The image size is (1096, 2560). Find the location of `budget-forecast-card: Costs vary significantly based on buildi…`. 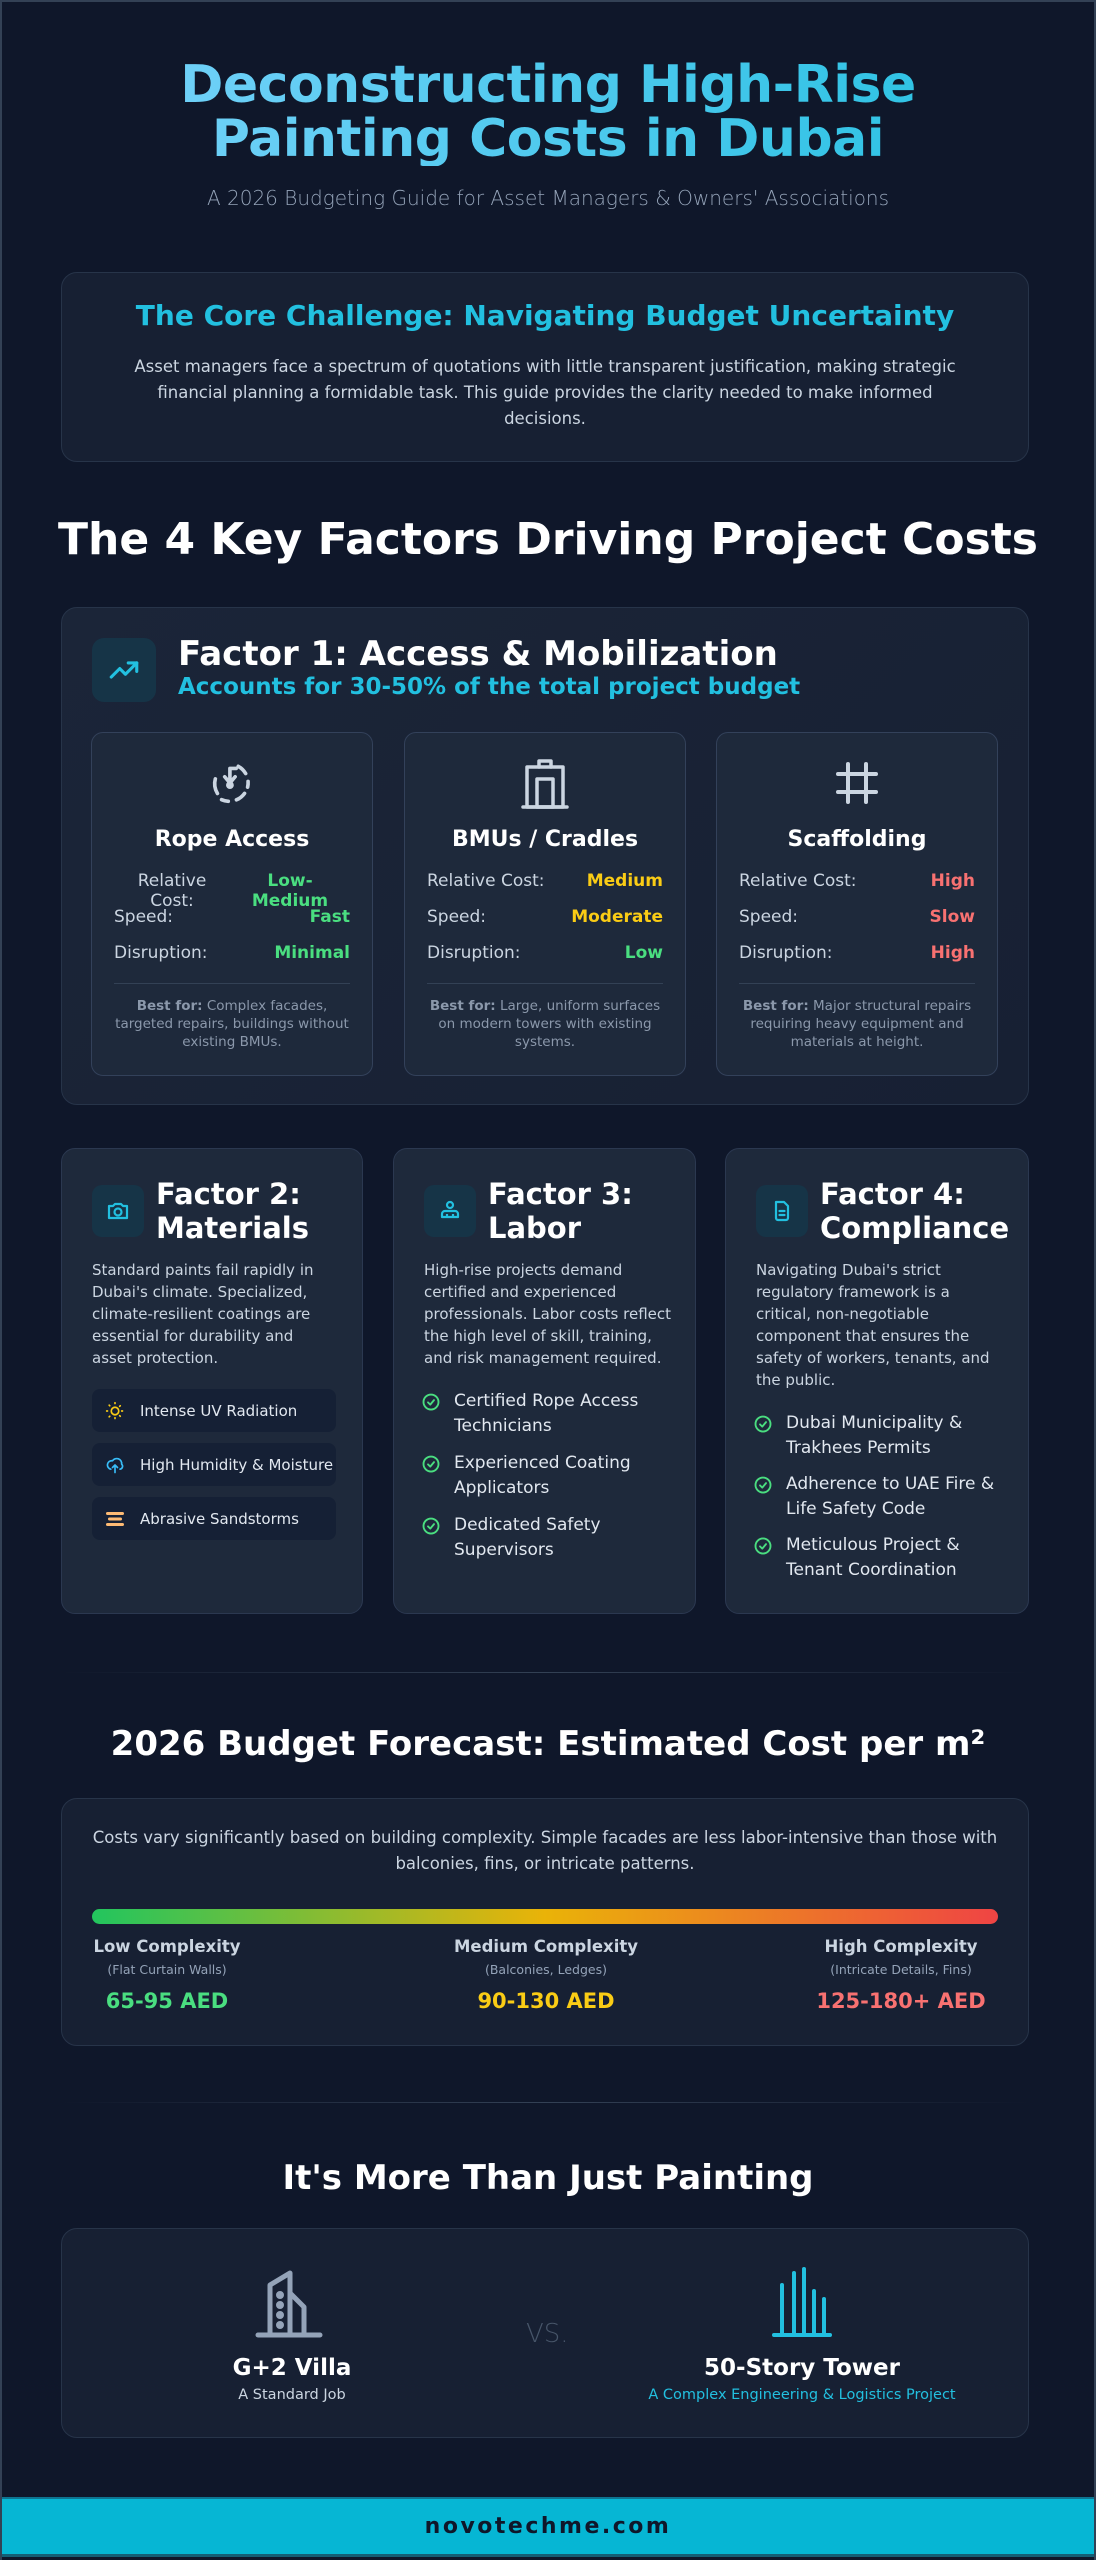

budget-forecast-card: Costs vary significantly based on buildi… is located at coordinates (545, 1922).